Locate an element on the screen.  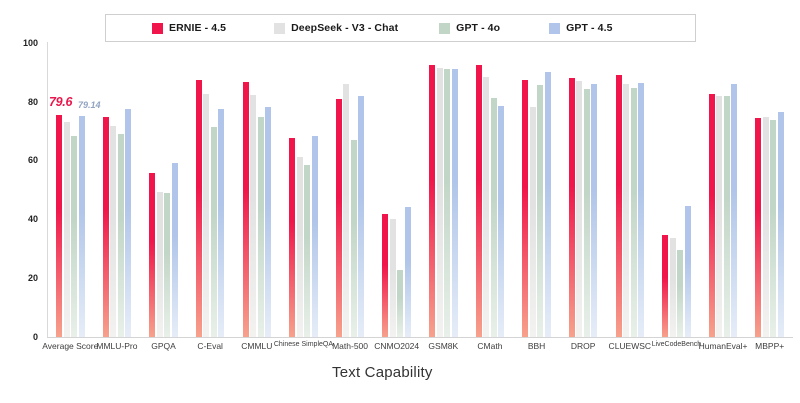
bar-DeepSeekV3Chat-average-score is located at coordinates (66, 229).